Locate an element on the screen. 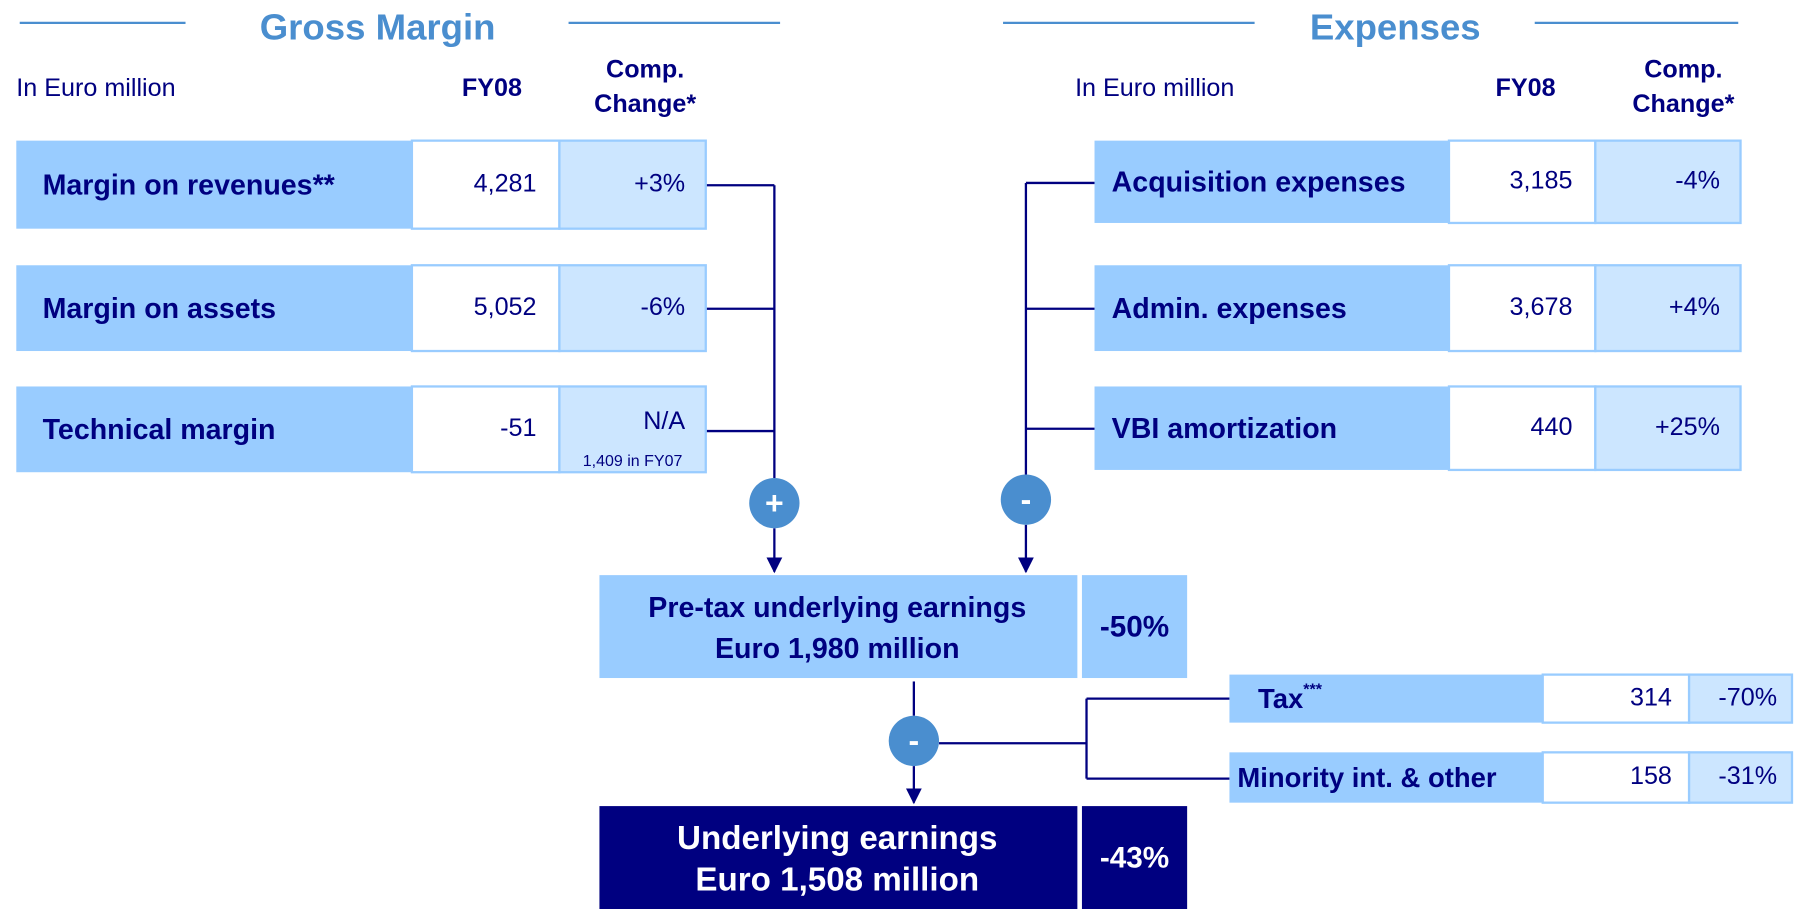 The width and height of the screenshot is (1798, 909). row-note: 1,409 in FY07 is located at coordinates (633, 461).